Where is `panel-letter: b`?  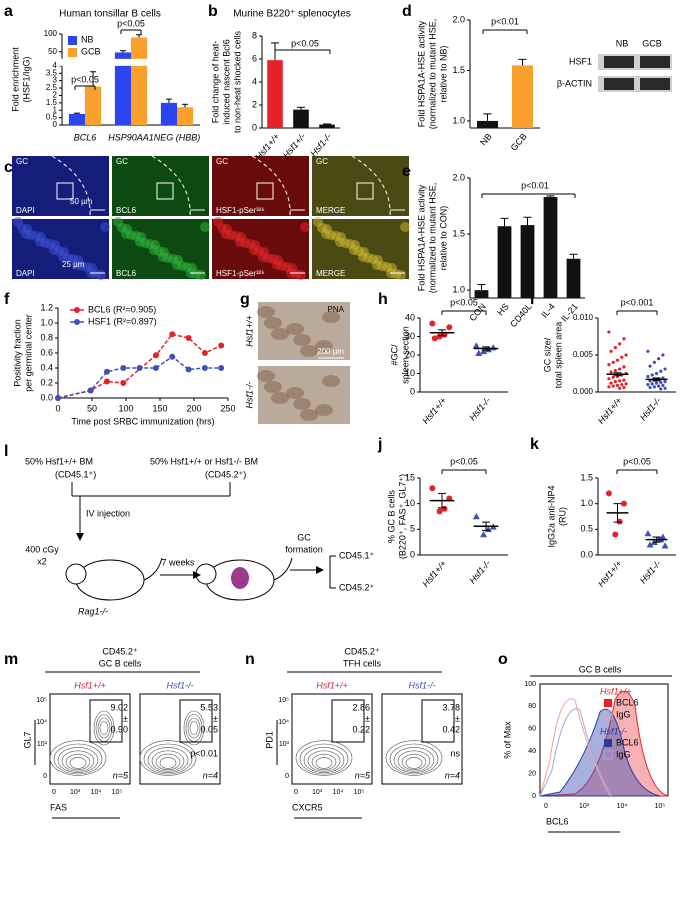
panel-letter: b is located at coordinates (213, 11).